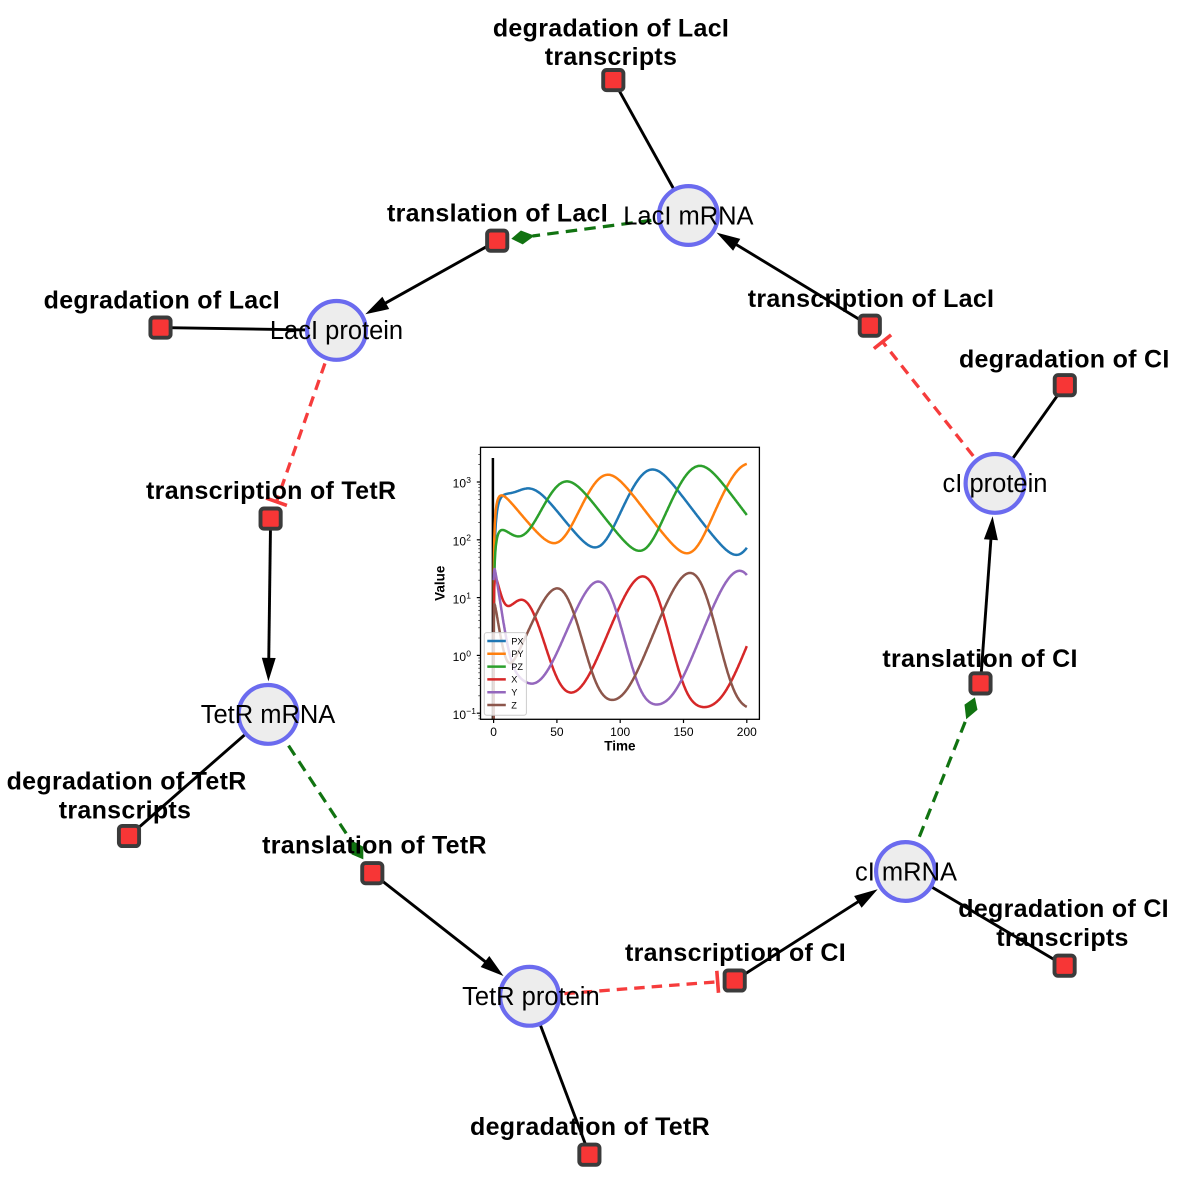 The image size is (1189, 1200). I want to click on svg-text: translation of TetR, so click(374, 846).